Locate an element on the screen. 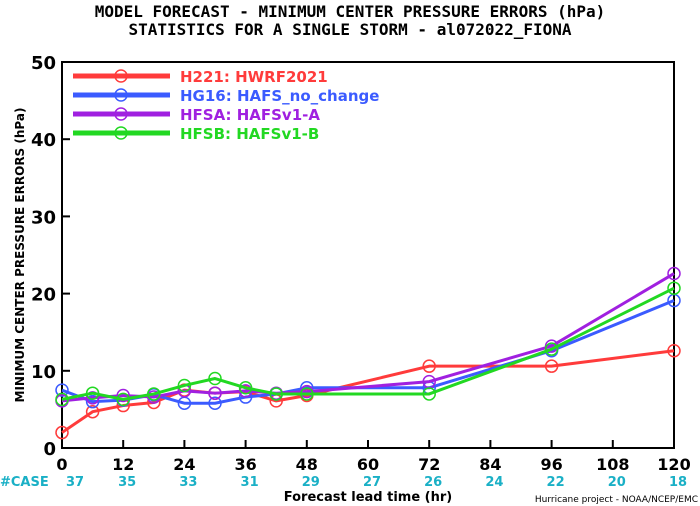  x-tick-label: 120 is located at coordinates (673, 464).